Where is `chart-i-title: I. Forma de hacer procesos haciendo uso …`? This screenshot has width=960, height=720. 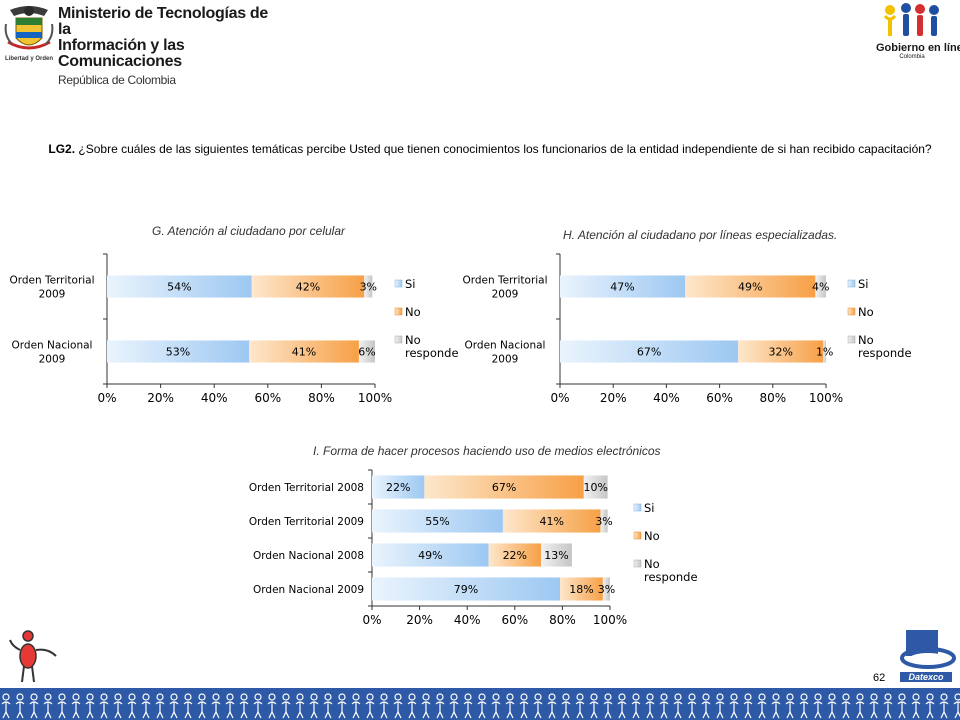
chart-i-title: I. Forma de hacer procesos haciendo uso … is located at coordinates (487, 451).